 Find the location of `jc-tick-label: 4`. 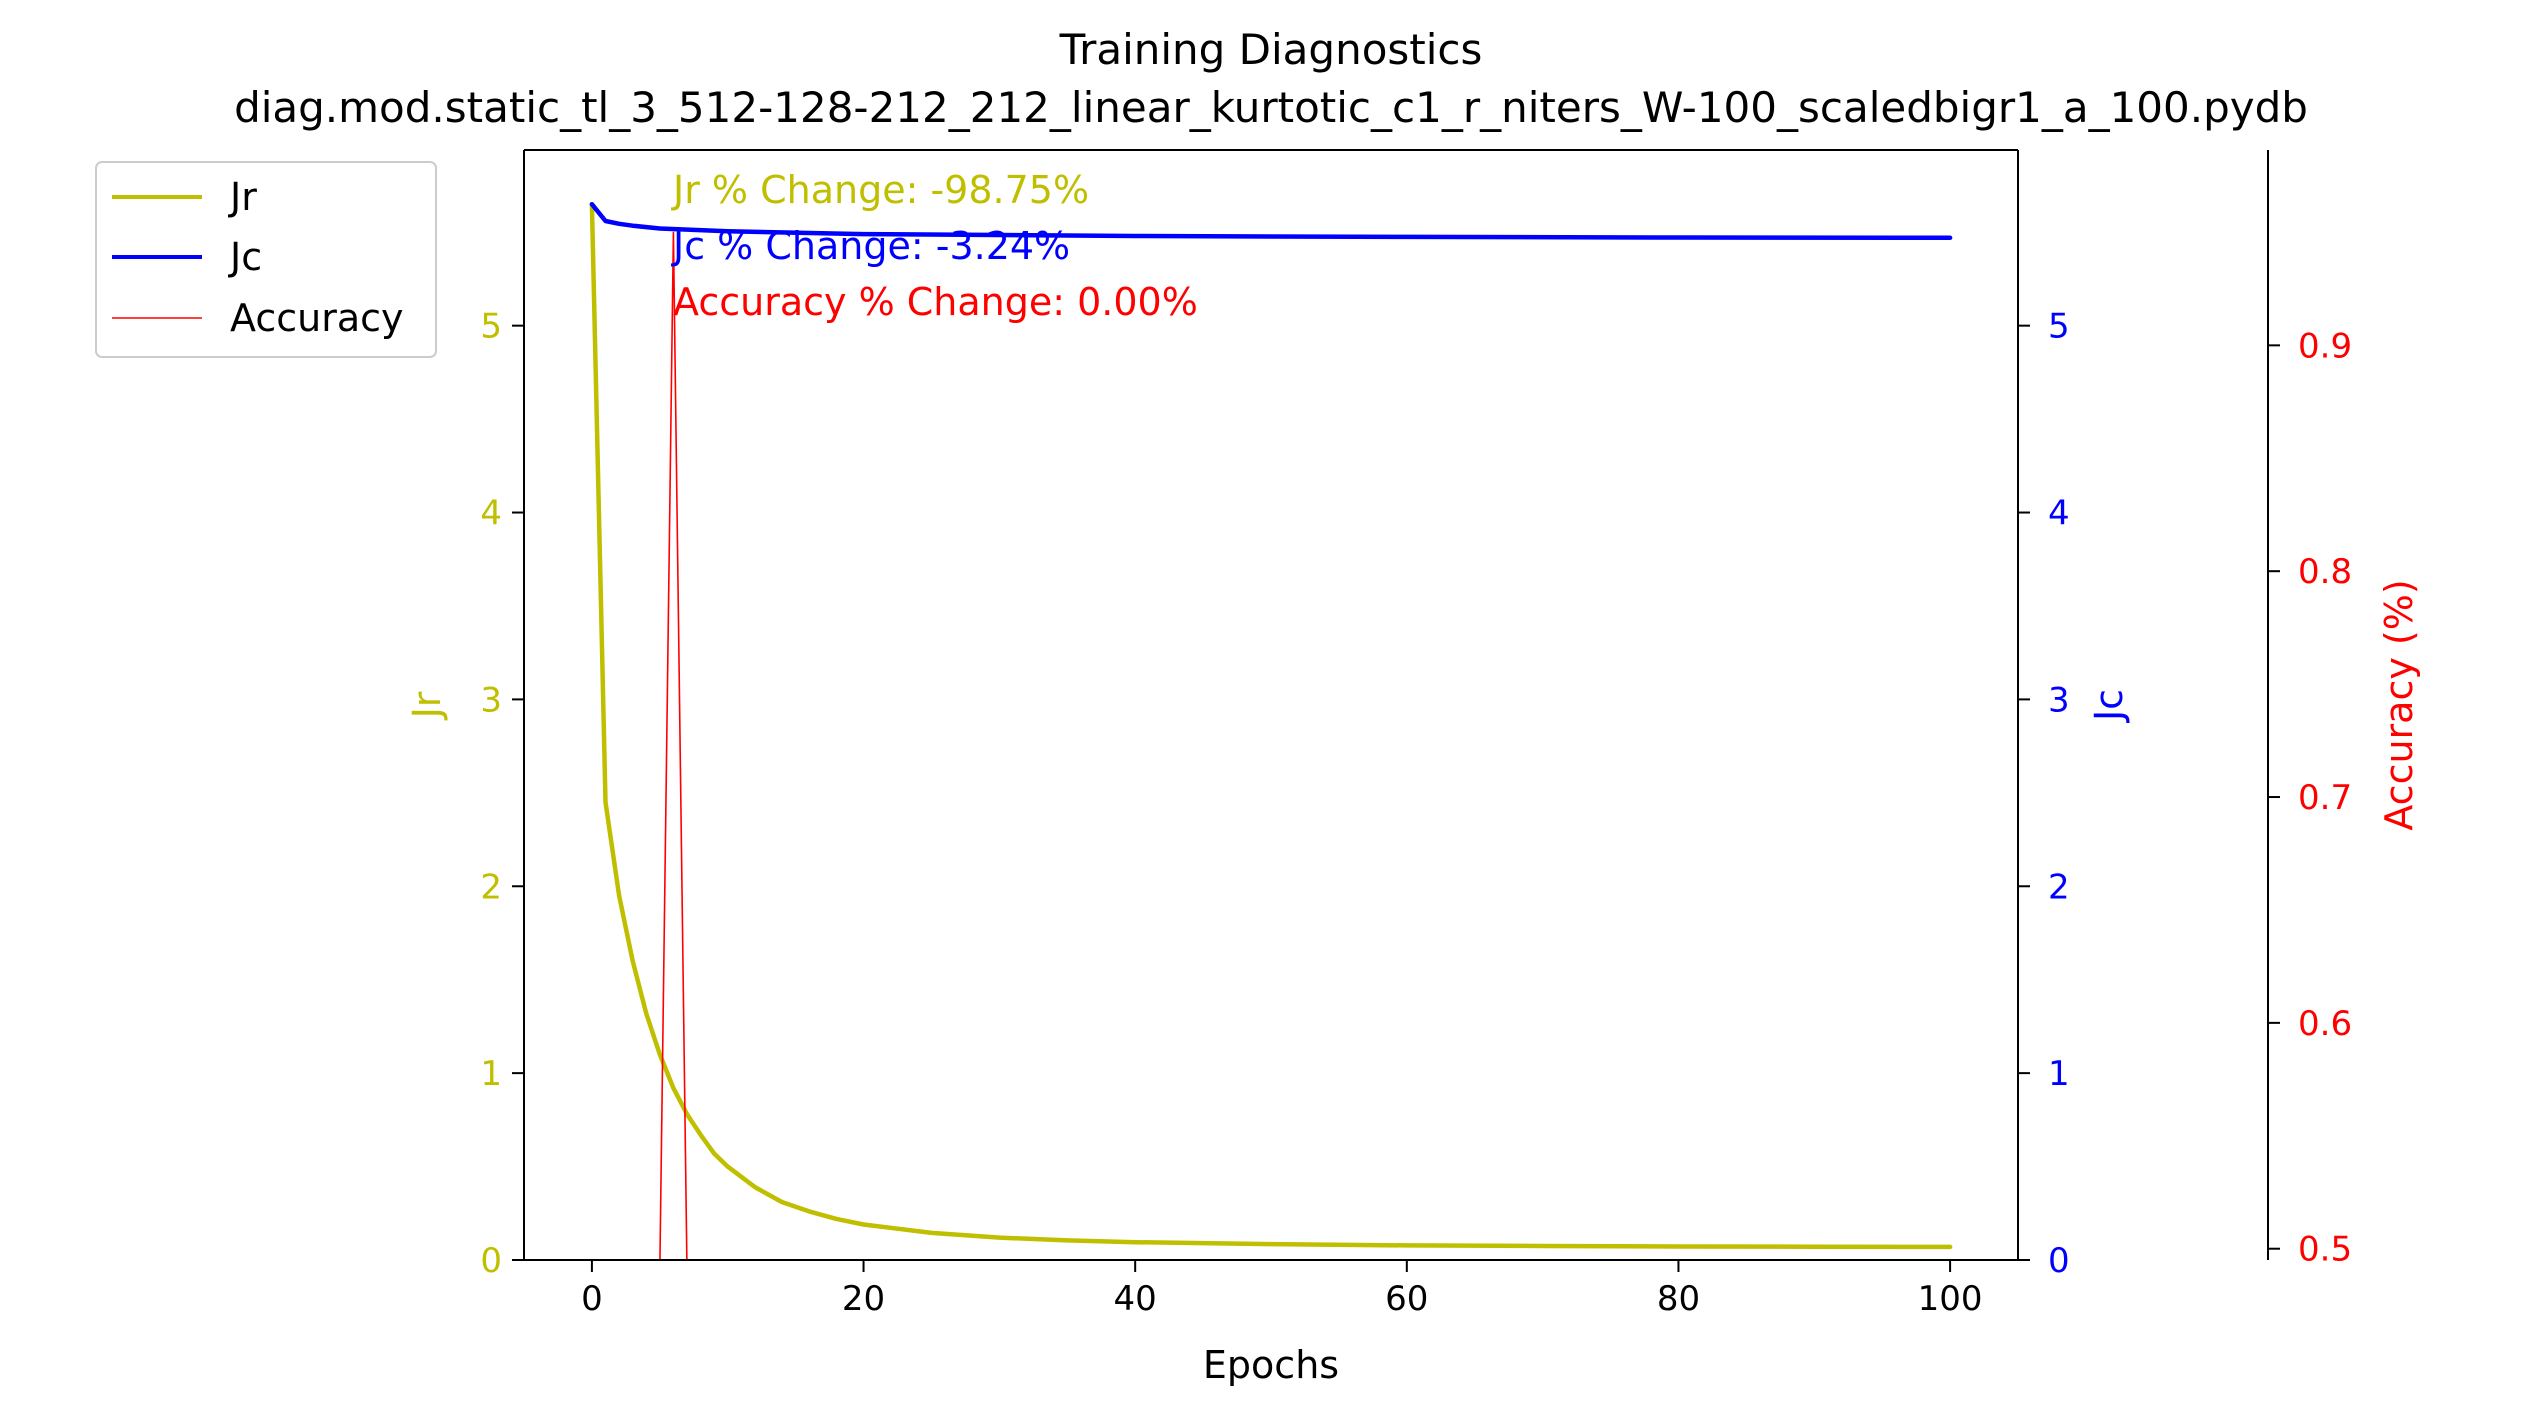

jc-tick-label: 4 is located at coordinates (2059, 514).